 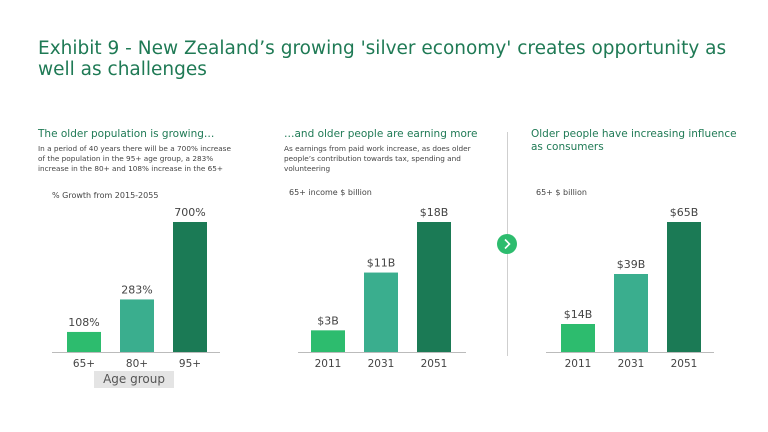 What do you see at coordinates (136, 289) in the screenshot?
I see `data-label: 283%` at bounding box center [136, 289].